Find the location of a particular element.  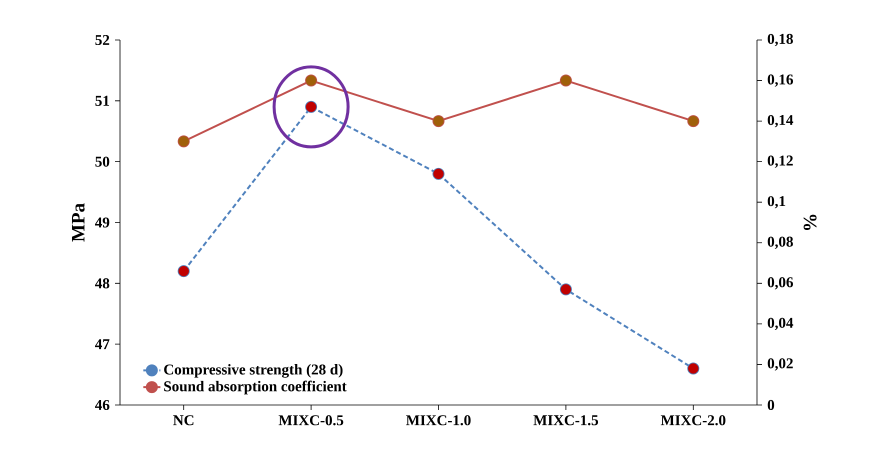

y2-tick-label: 0,1 is located at coordinates (777, 202).